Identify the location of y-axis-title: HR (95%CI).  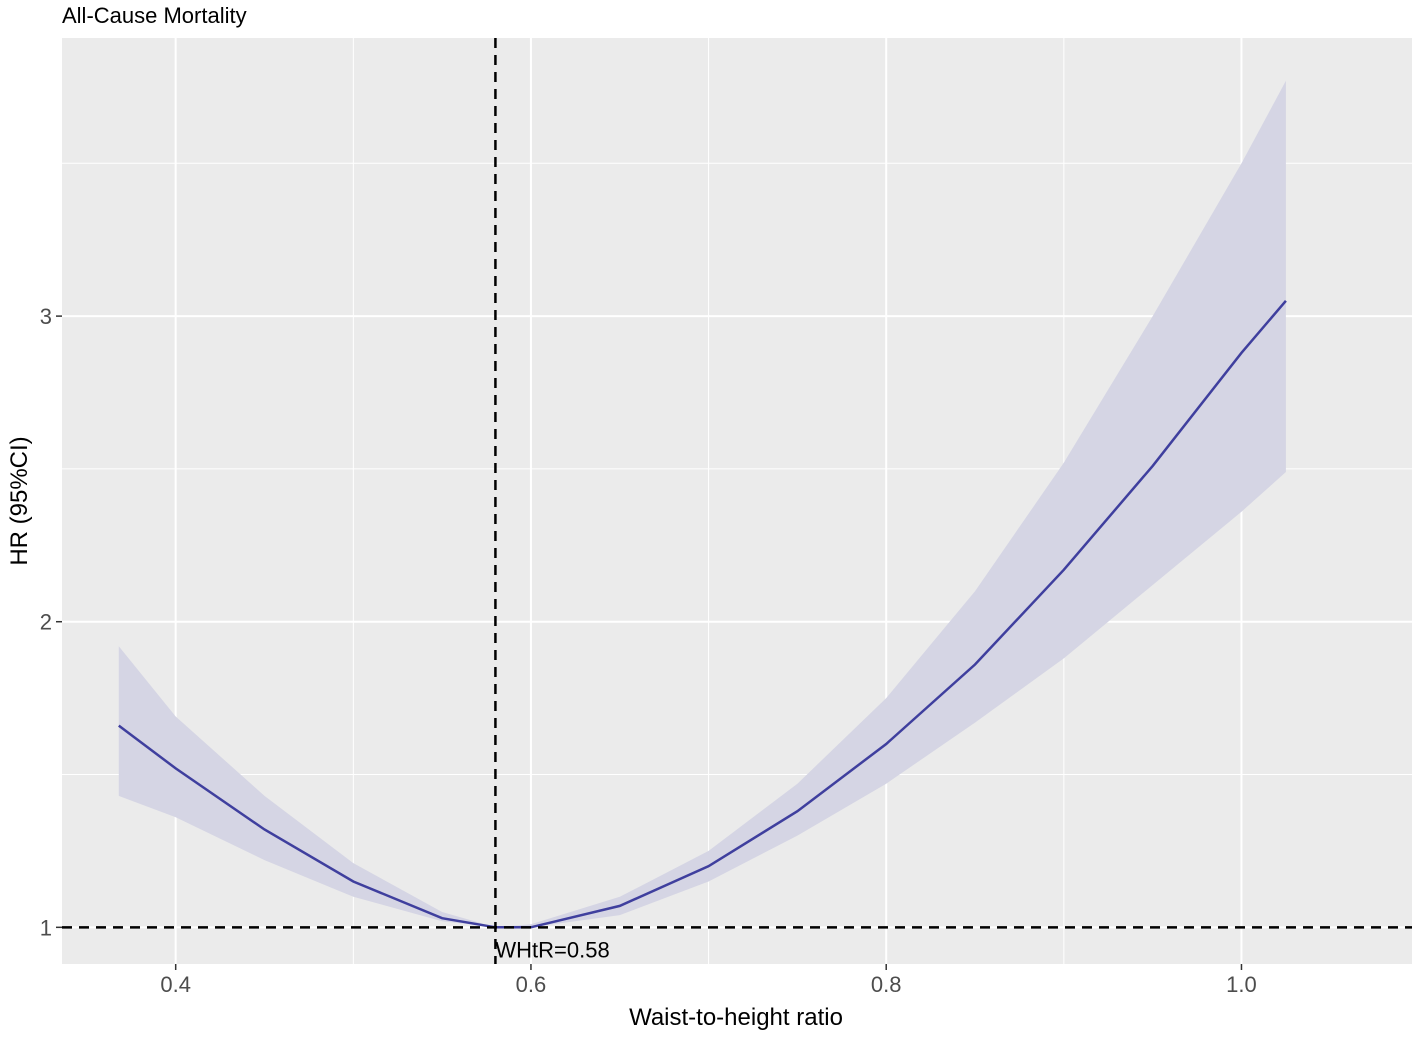
(19, 500).